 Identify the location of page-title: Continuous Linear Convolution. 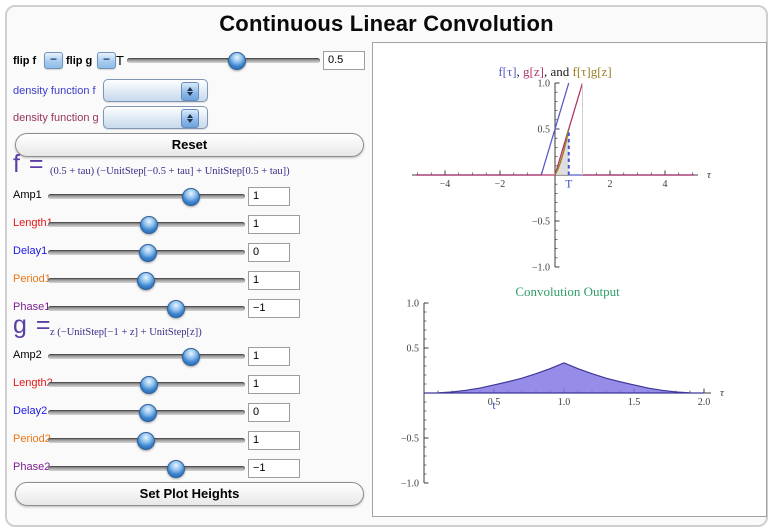
(386, 23).